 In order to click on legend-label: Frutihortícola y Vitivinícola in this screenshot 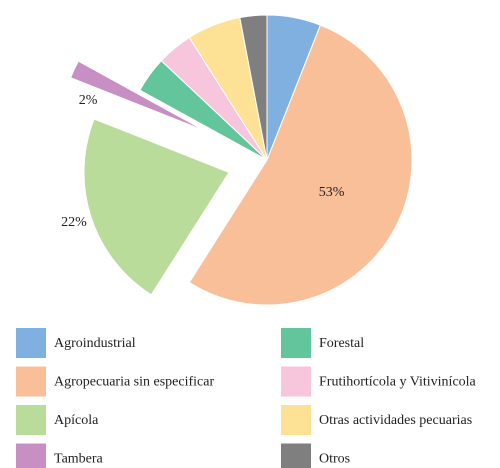, I will do `click(398, 382)`.